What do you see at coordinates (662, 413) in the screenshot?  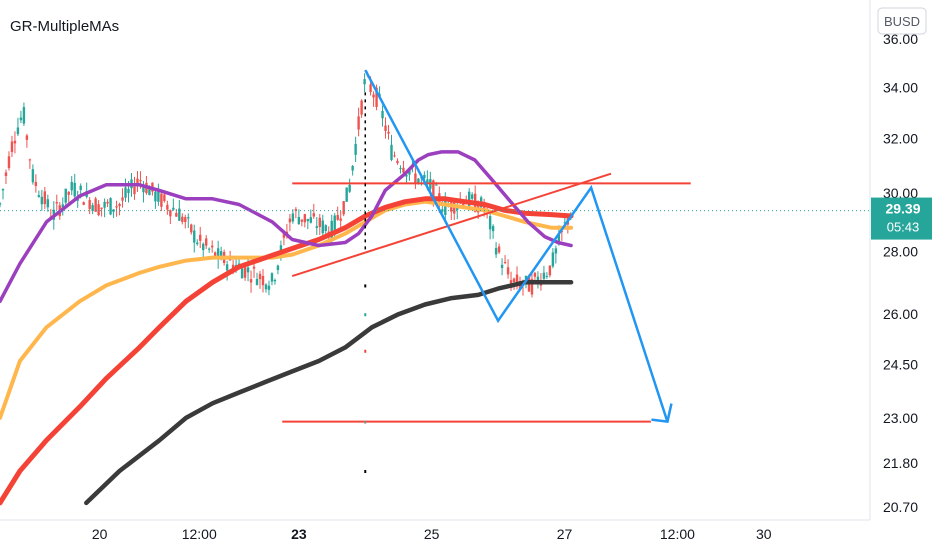 I see `arrow-head-icon` at bounding box center [662, 413].